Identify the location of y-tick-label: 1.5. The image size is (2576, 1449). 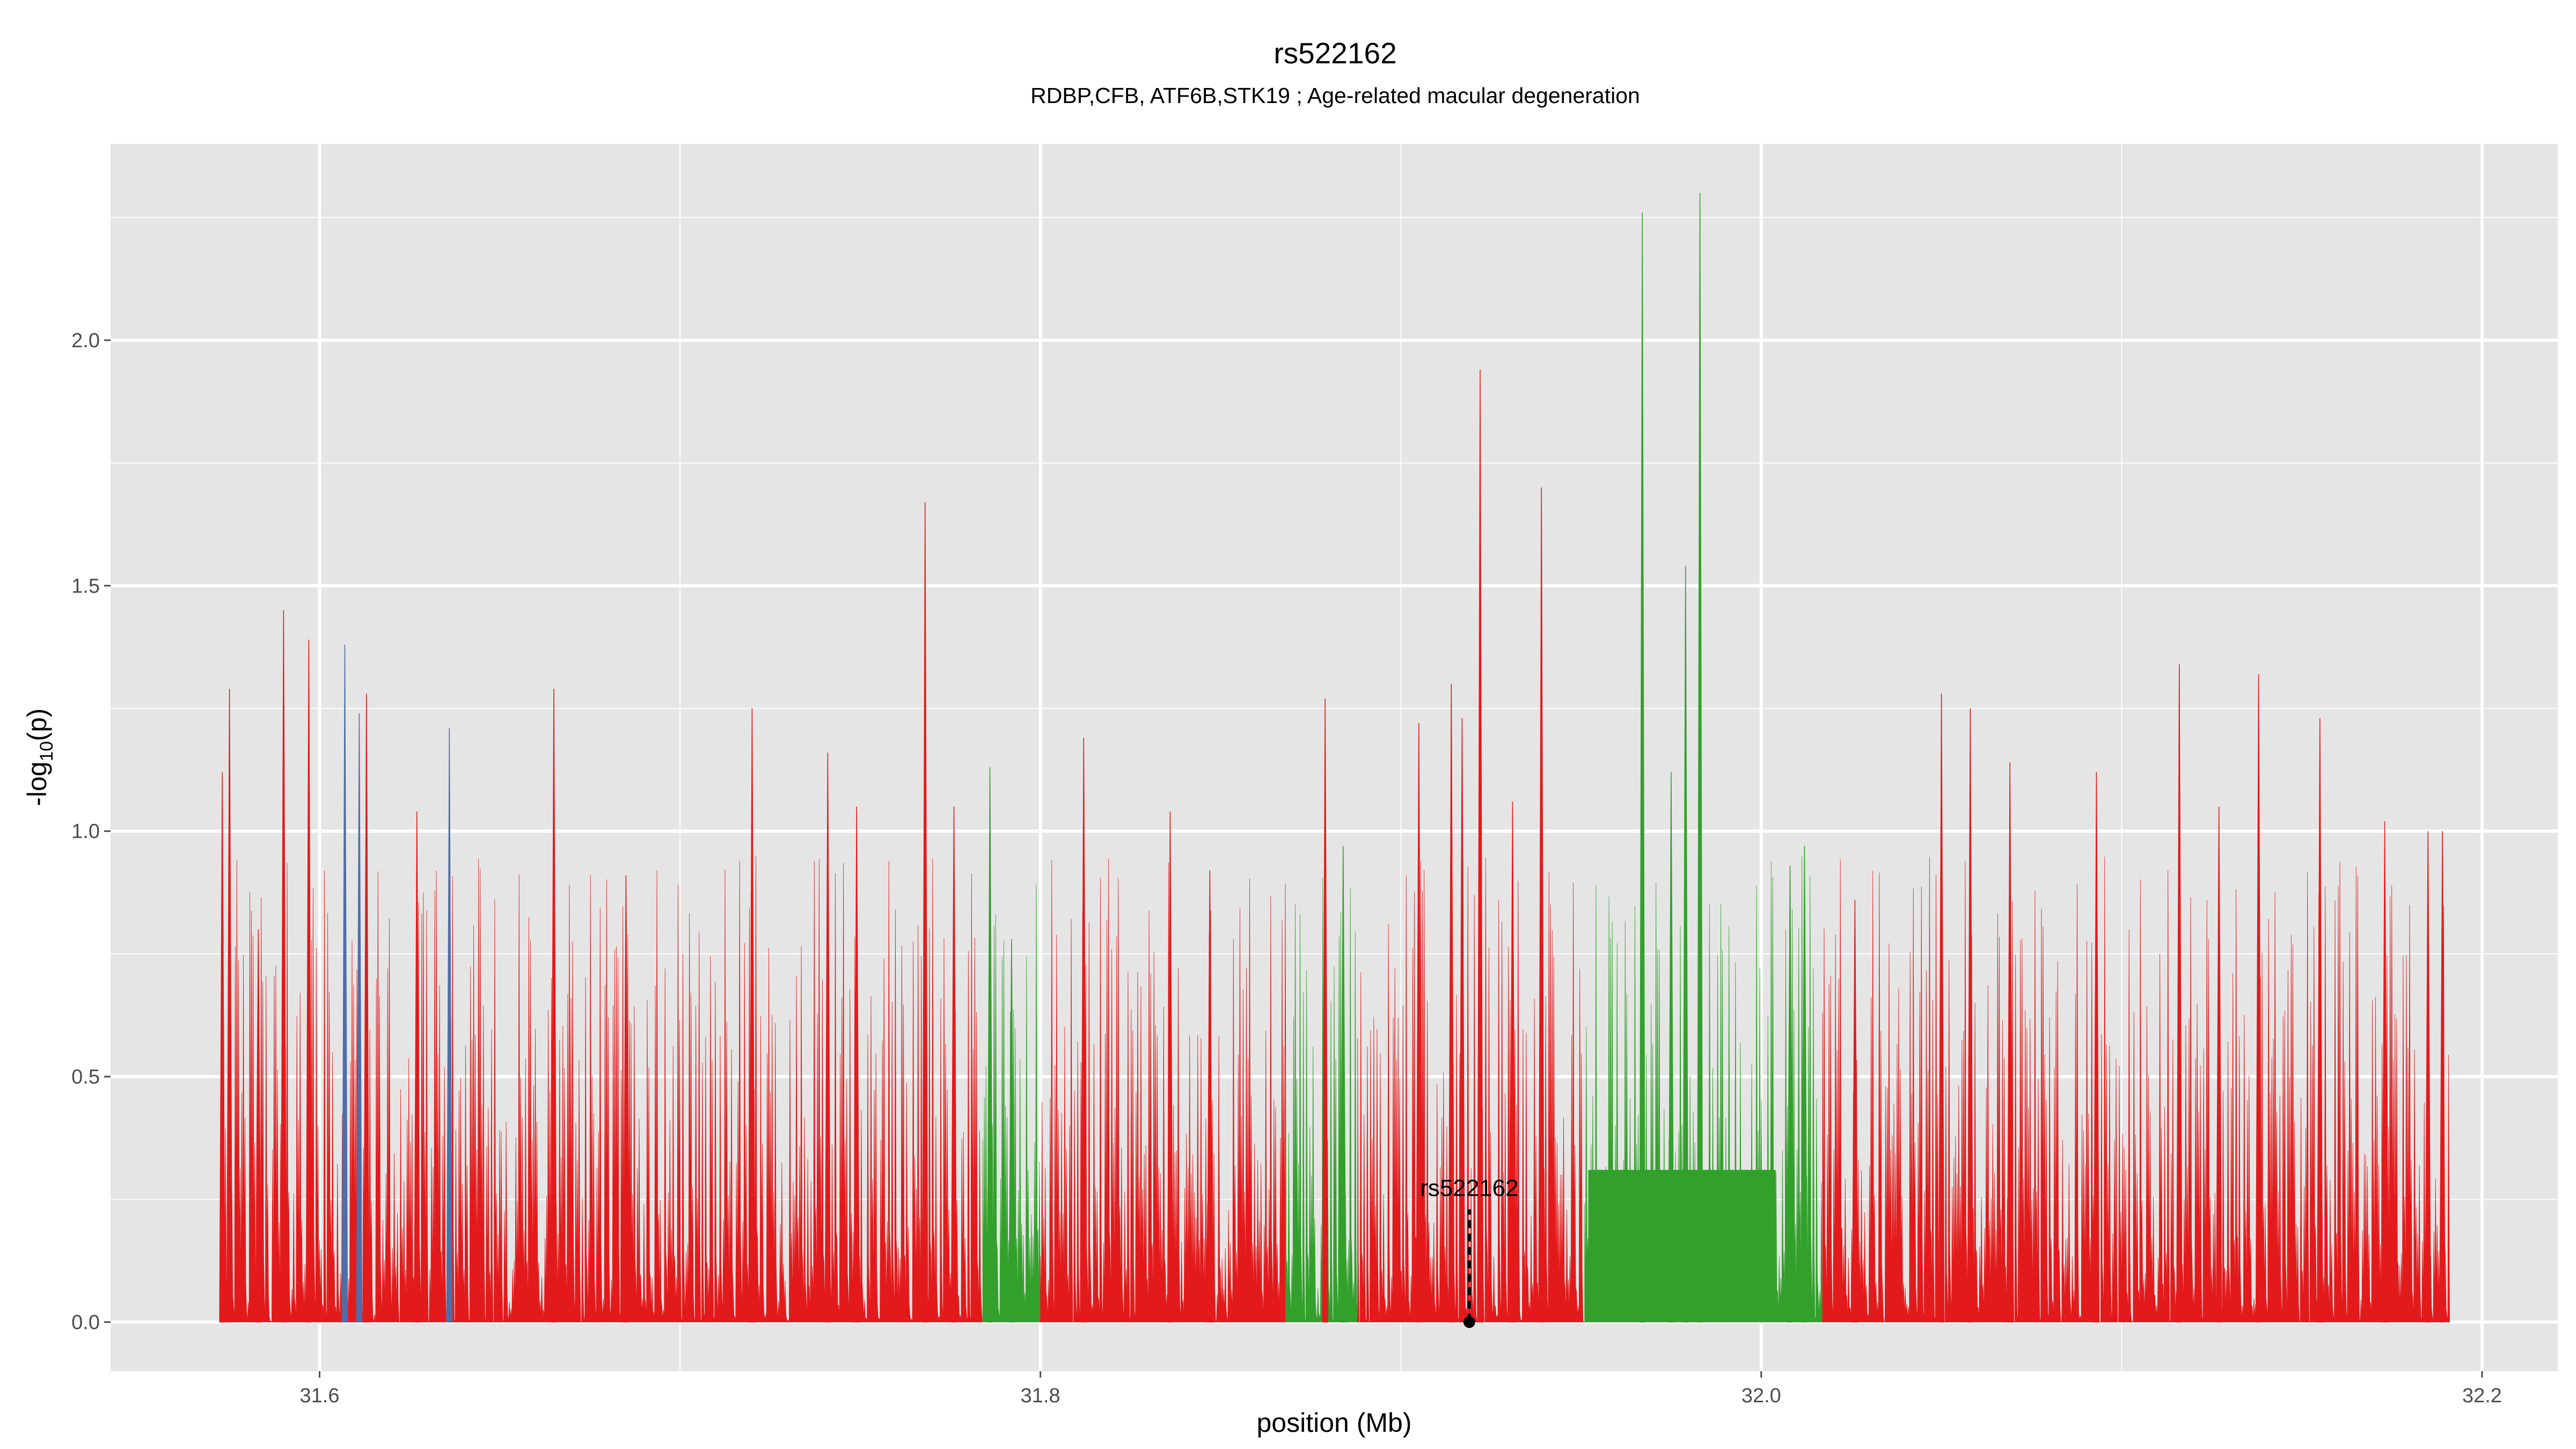
(85, 586).